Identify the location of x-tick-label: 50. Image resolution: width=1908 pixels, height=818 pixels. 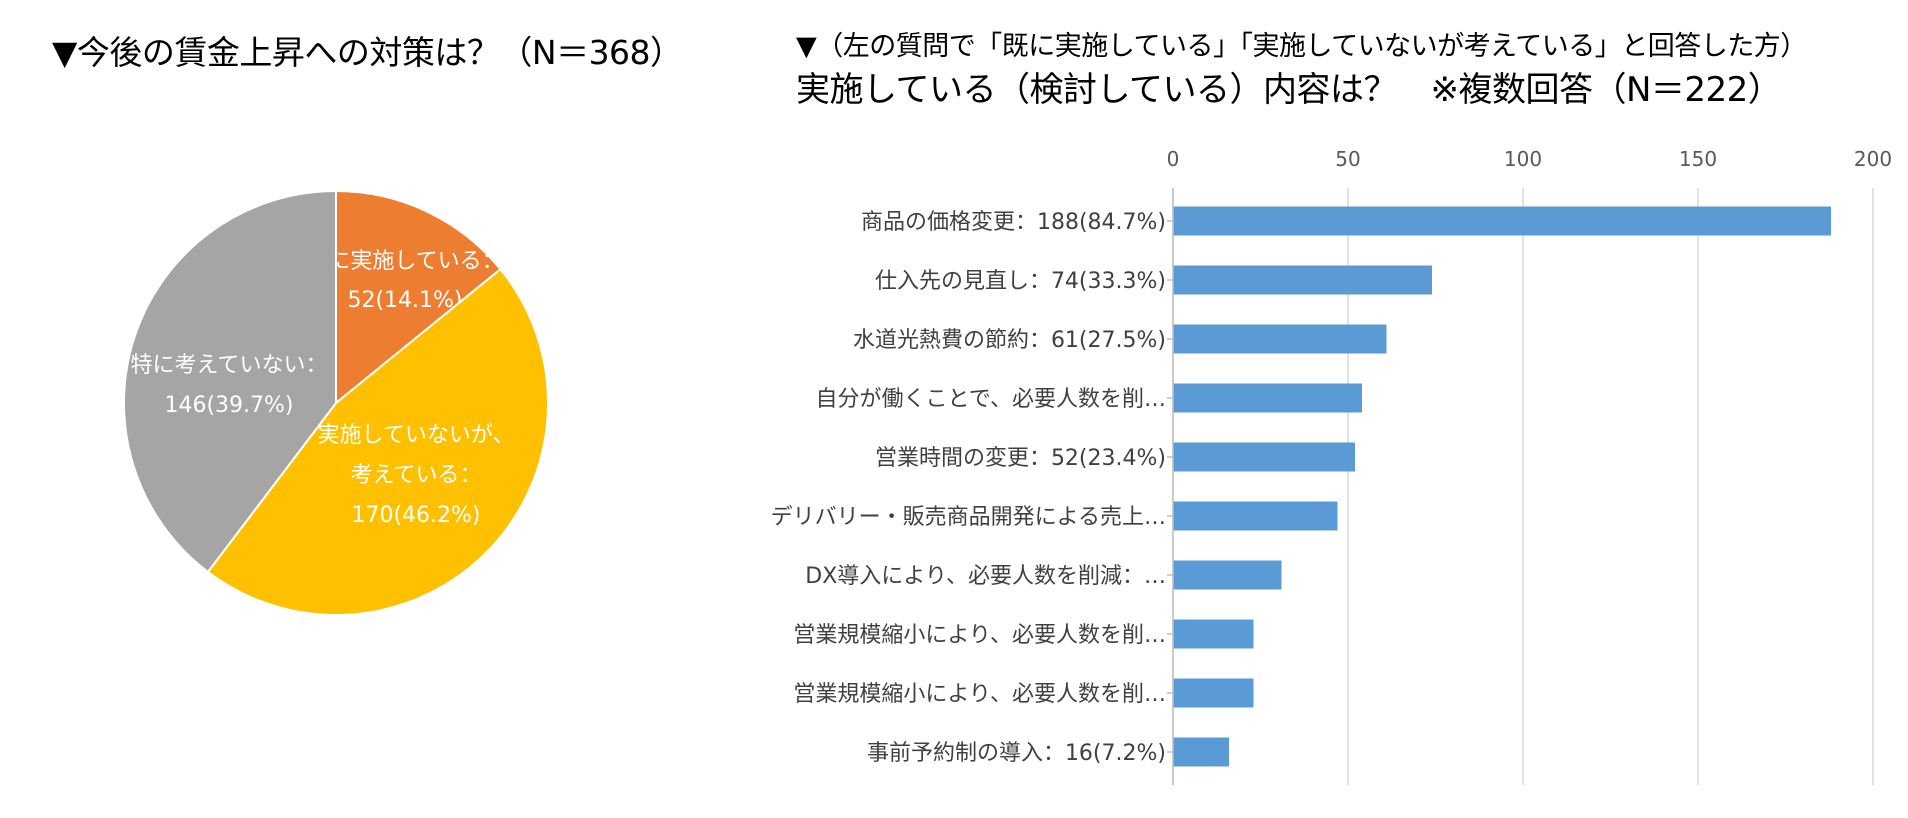
(1347, 159).